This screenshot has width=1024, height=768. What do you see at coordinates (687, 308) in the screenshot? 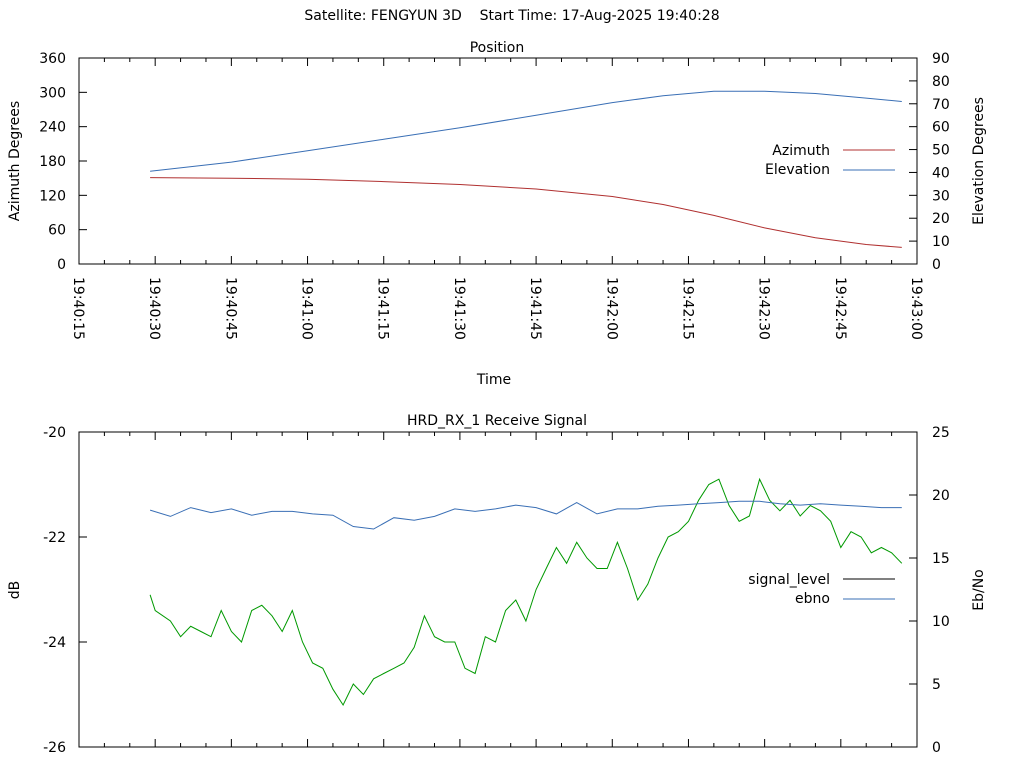
I see `position-x-tick-label: 19:42:15` at bounding box center [687, 308].